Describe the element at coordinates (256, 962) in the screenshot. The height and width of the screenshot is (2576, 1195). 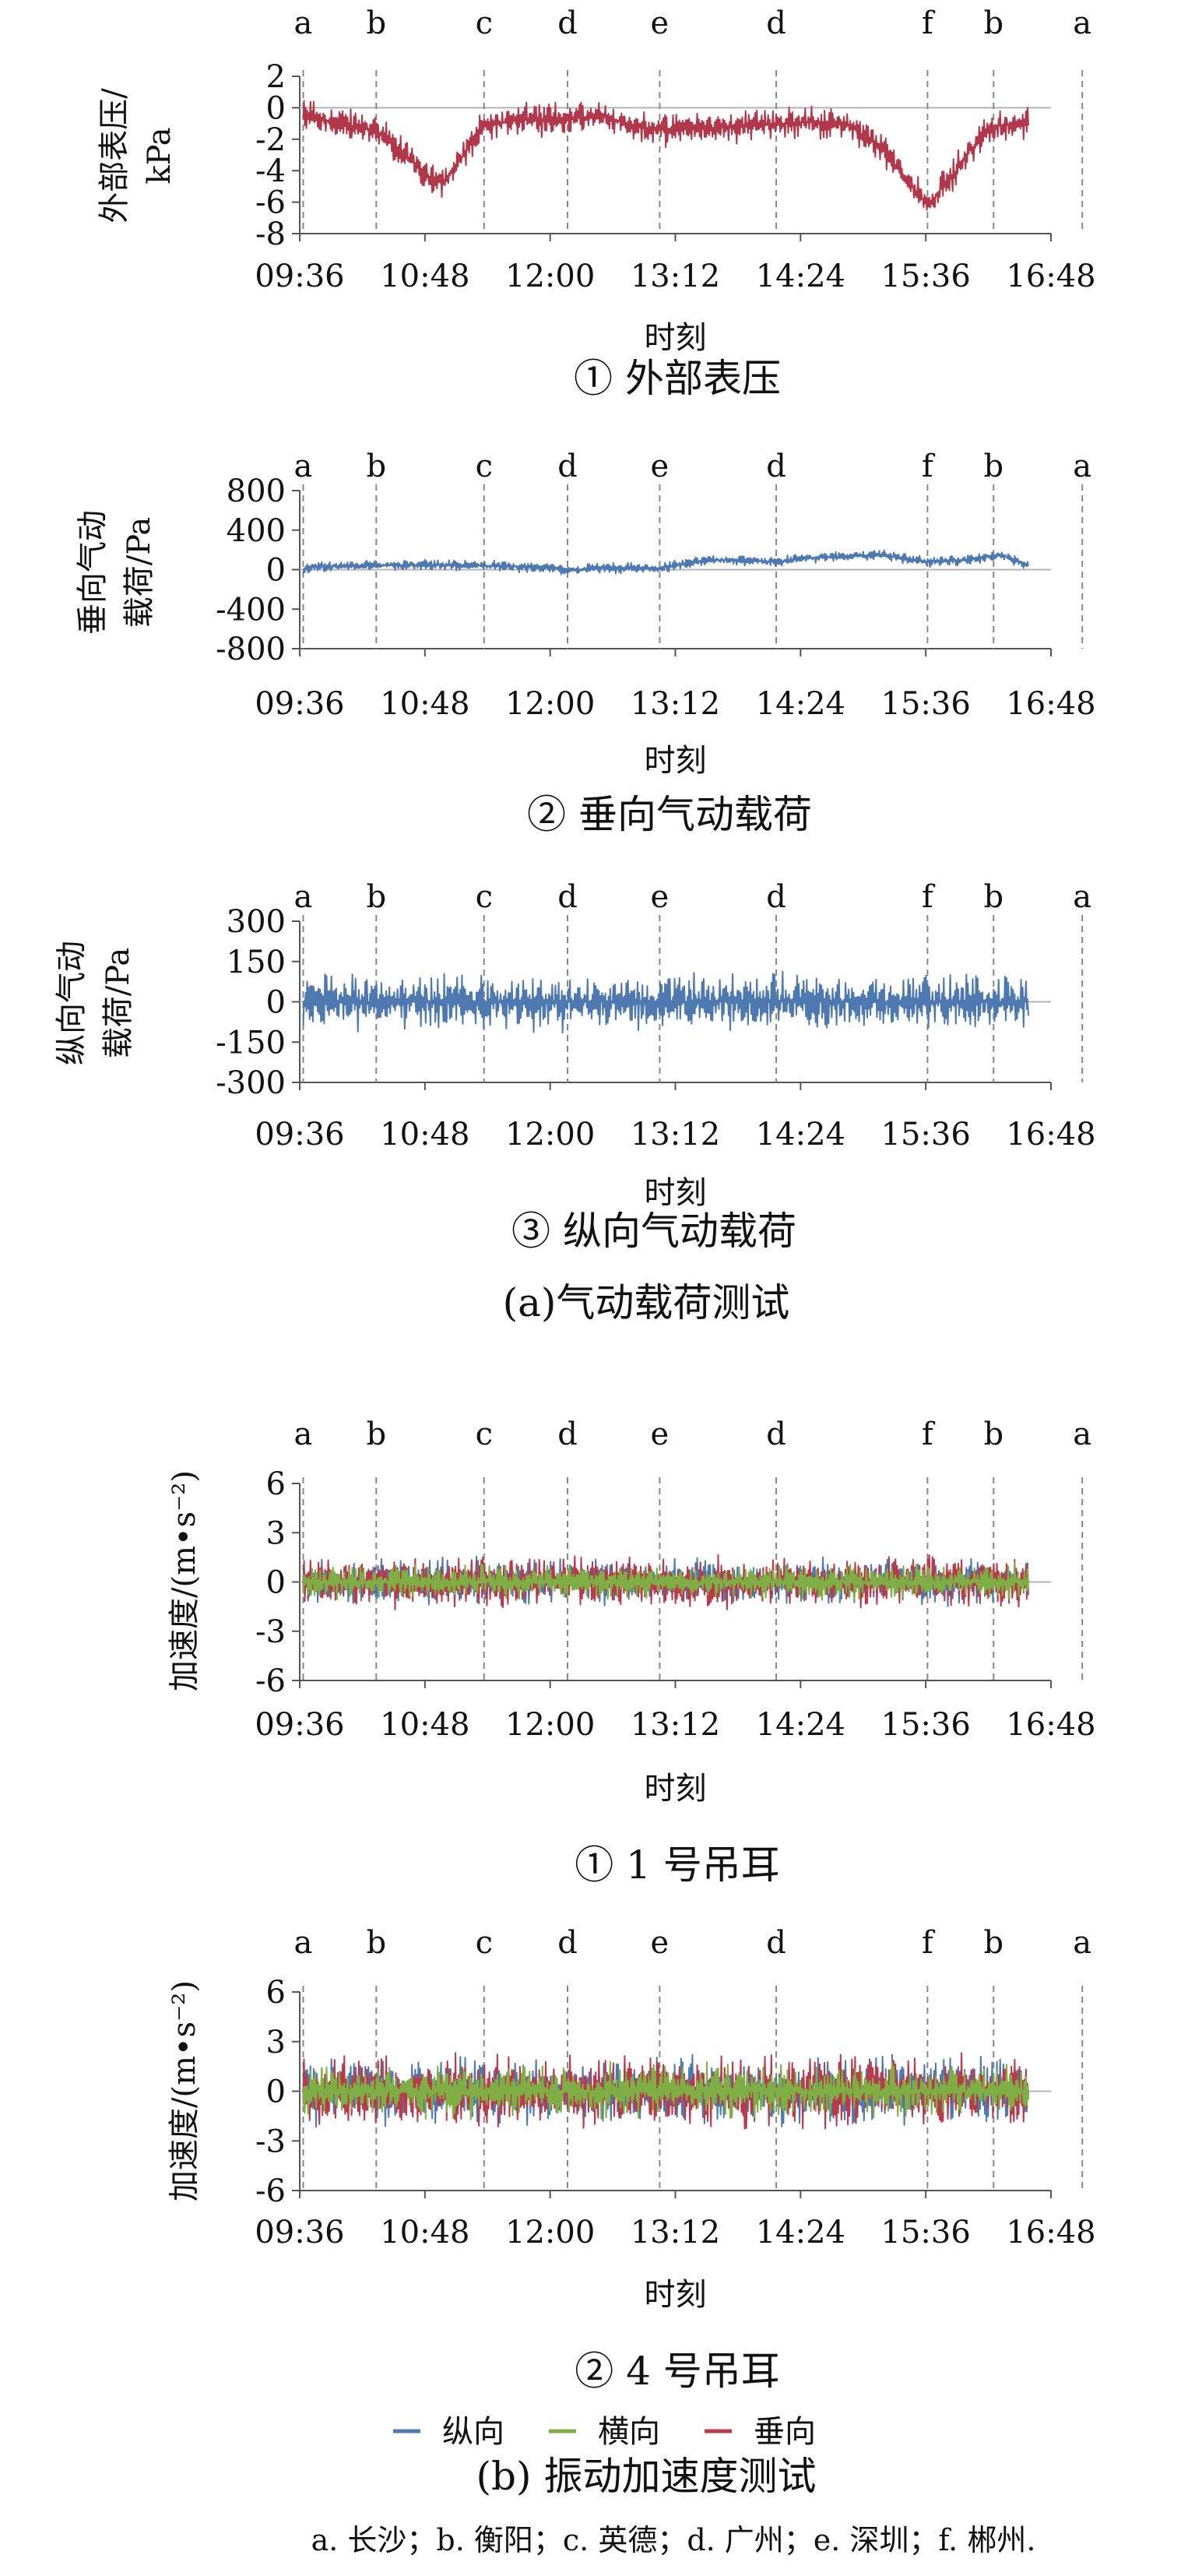
I see `y-tick-label: 150` at that location.